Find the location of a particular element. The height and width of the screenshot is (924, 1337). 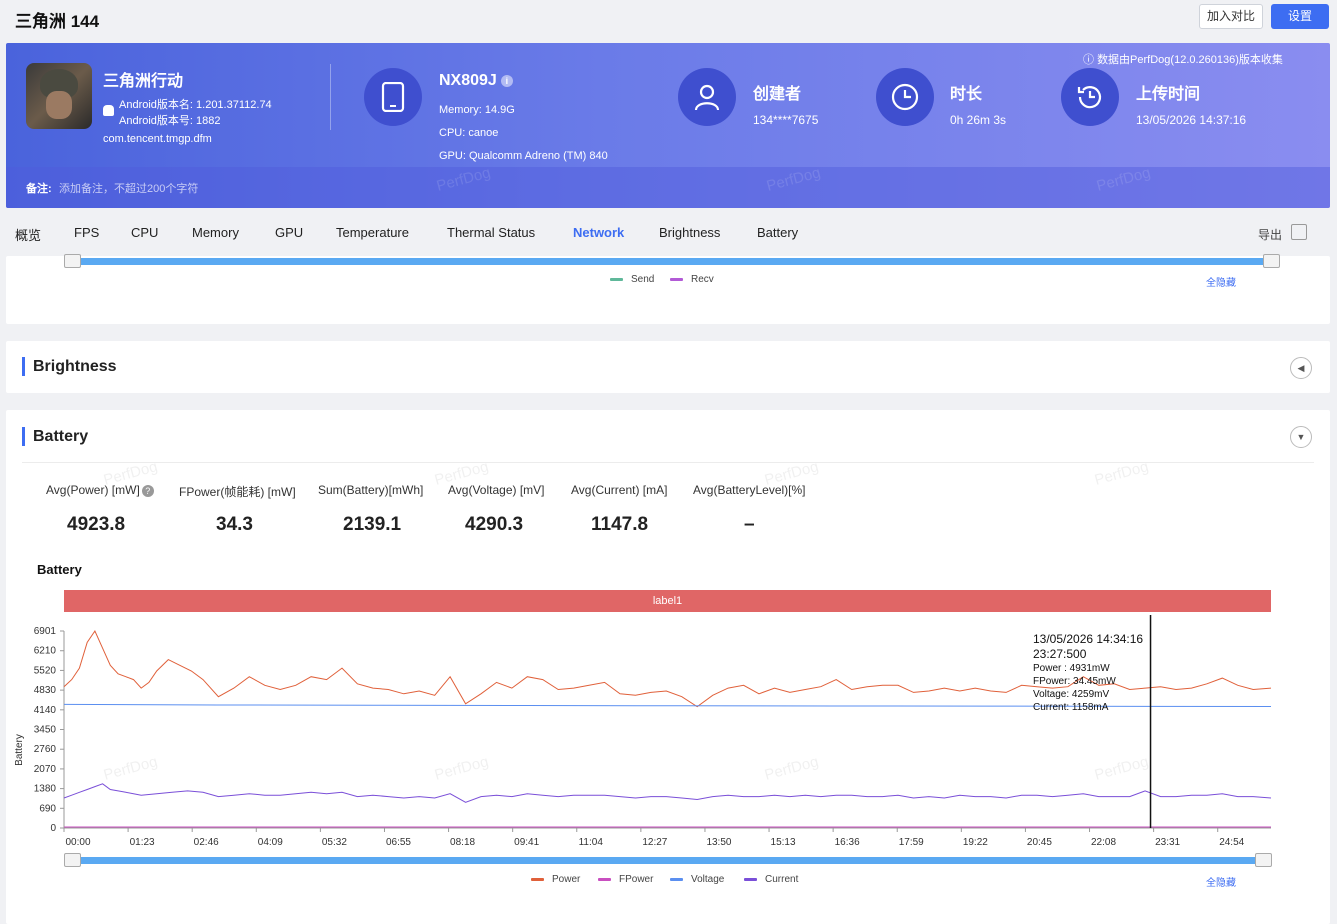

x-tick-label: 02:46 is located at coordinates (206, 842).